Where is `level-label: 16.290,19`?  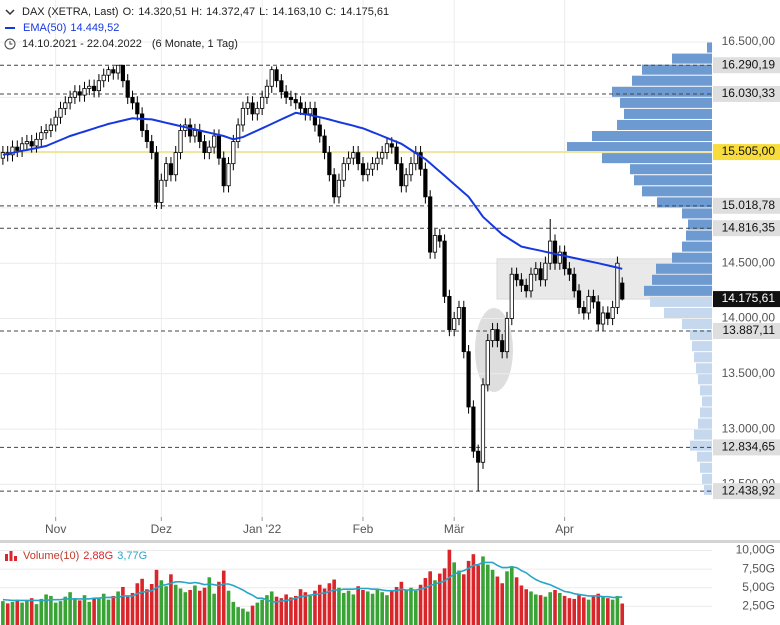 level-label: 16.290,19 is located at coordinates (749, 64).